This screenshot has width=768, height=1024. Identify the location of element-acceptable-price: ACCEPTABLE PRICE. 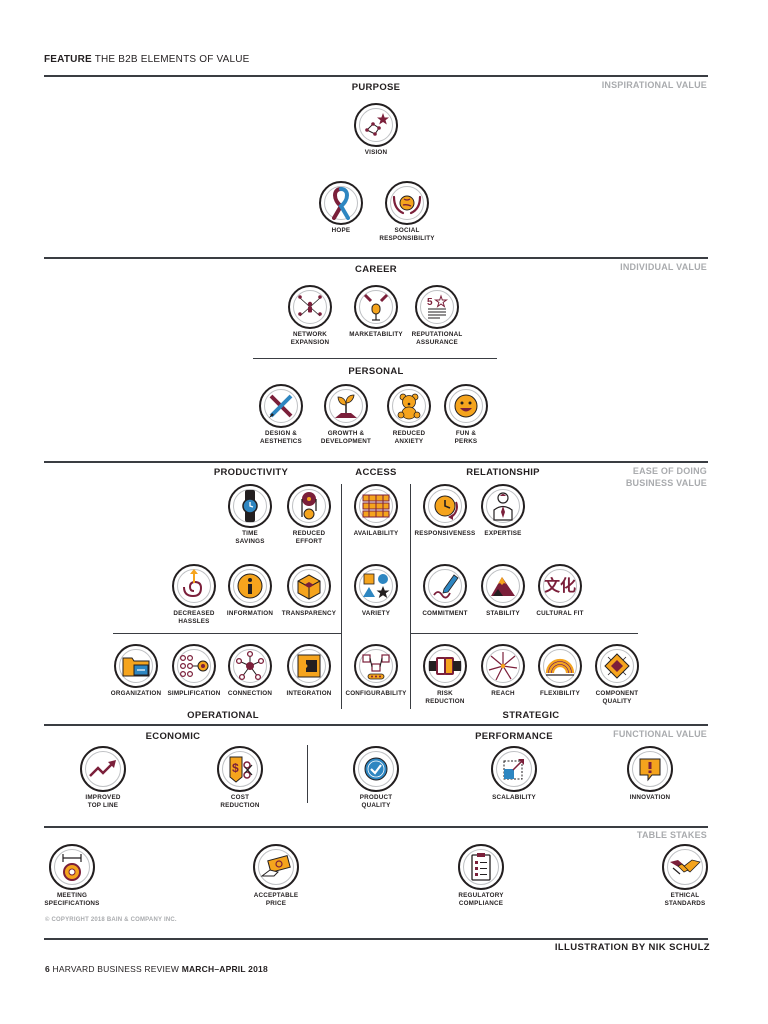
(276, 875).